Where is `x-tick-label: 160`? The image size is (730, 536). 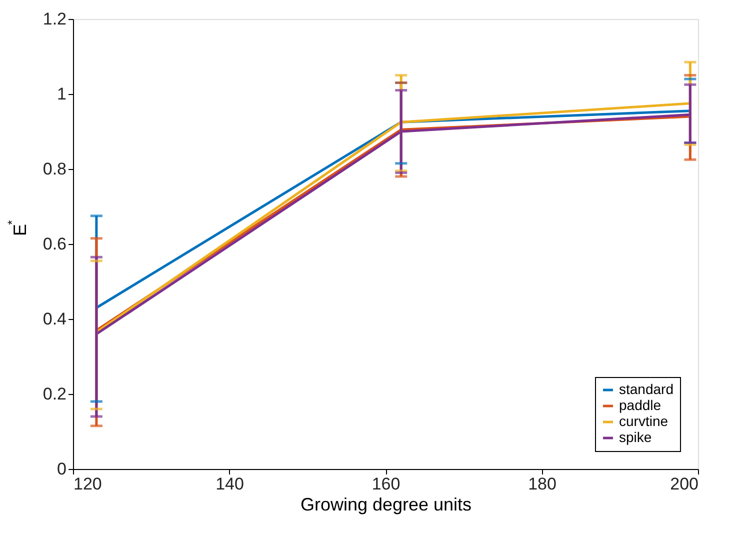 x-tick-label: 160 is located at coordinates (386, 484).